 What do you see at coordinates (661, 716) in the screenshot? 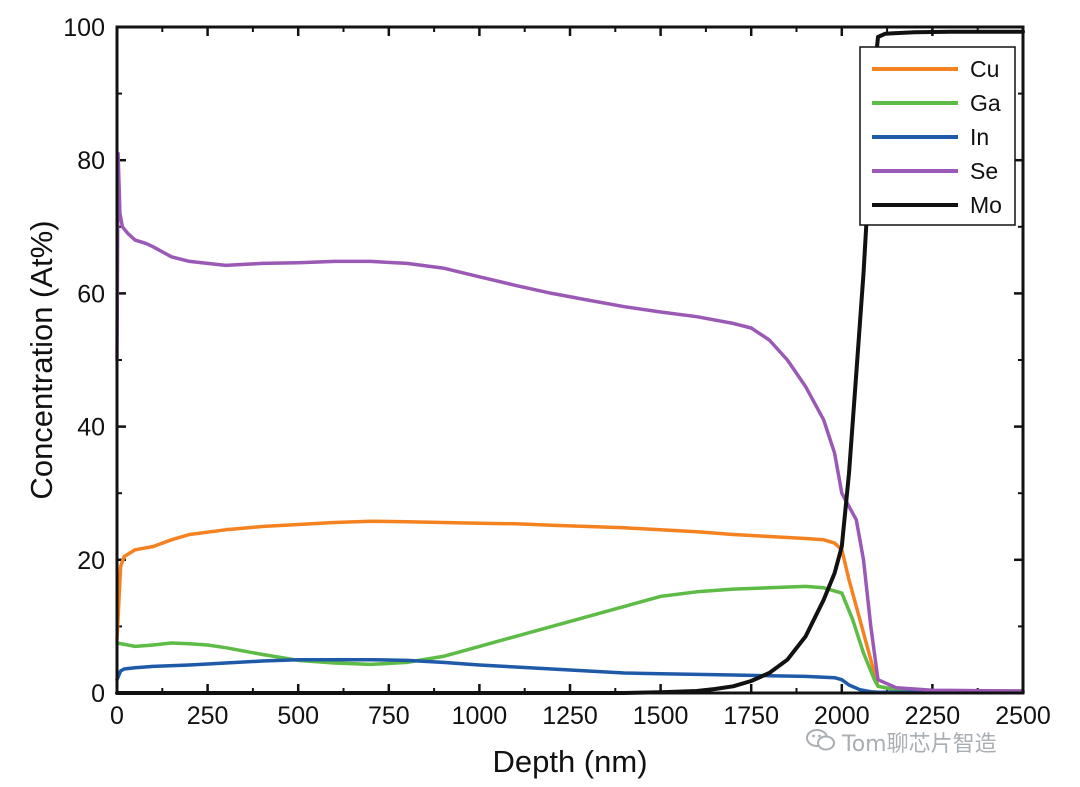
I see `x-tick-label: 1500` at bounding box center [661, 716].